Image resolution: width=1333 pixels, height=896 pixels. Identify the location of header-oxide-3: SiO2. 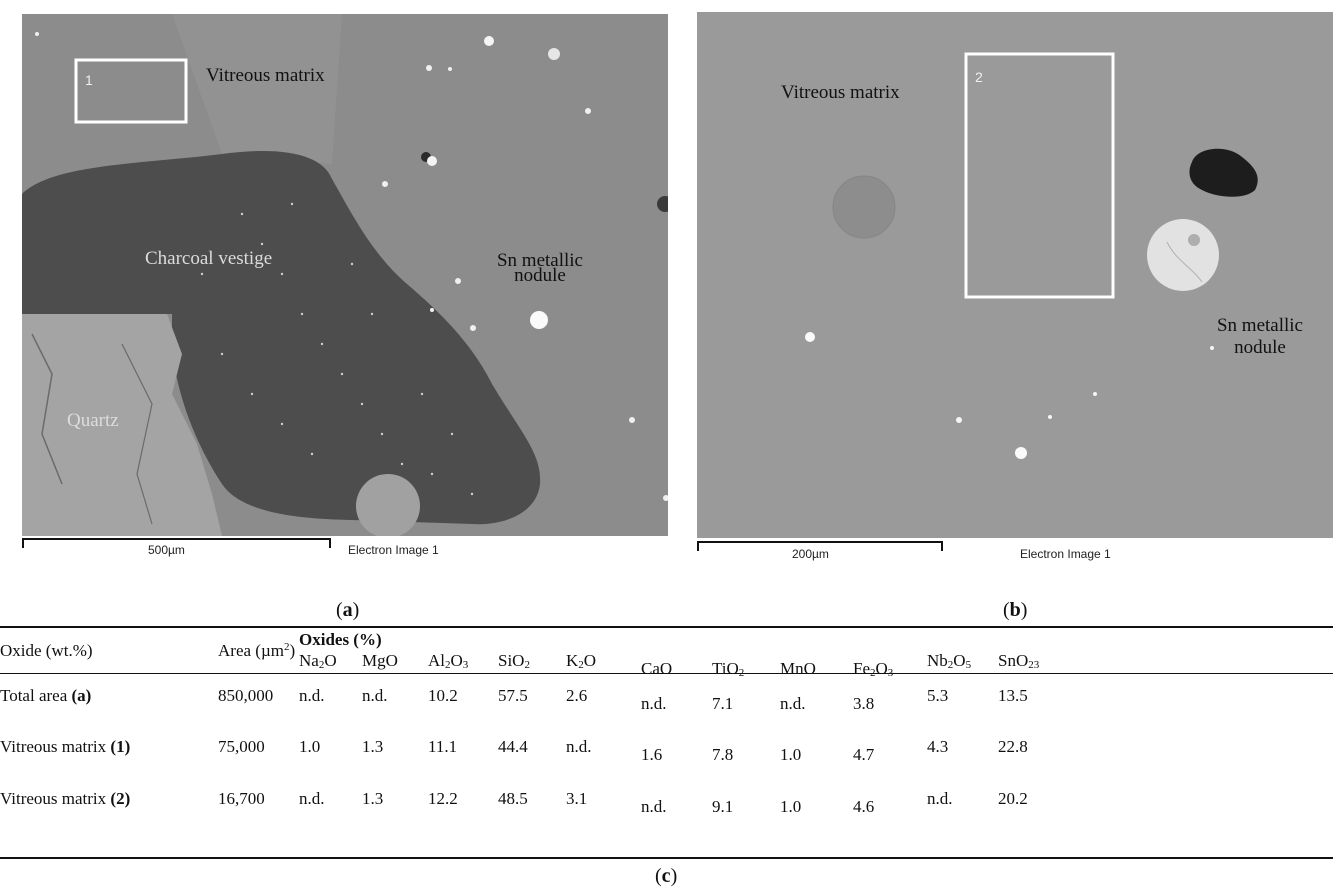
(514, 661).